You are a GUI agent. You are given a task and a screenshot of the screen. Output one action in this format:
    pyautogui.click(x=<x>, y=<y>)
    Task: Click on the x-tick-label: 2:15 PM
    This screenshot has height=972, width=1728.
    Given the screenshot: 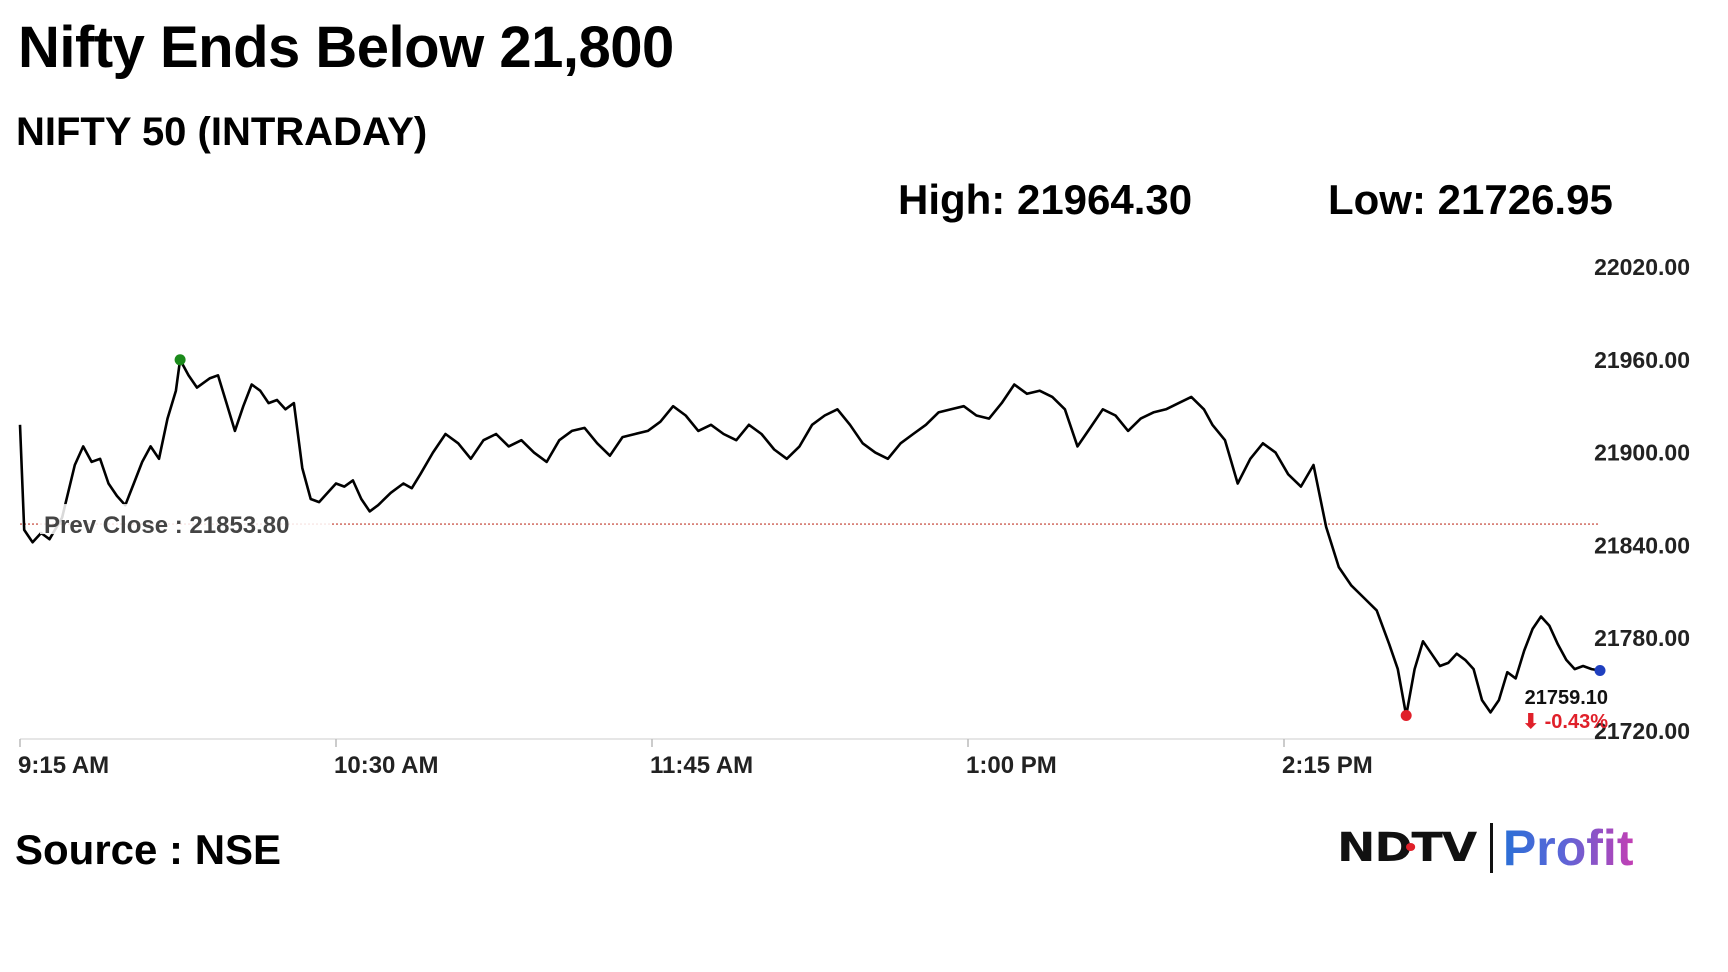 What is the action you would take?
    pyautogui.click(x=1327, y=765)
    